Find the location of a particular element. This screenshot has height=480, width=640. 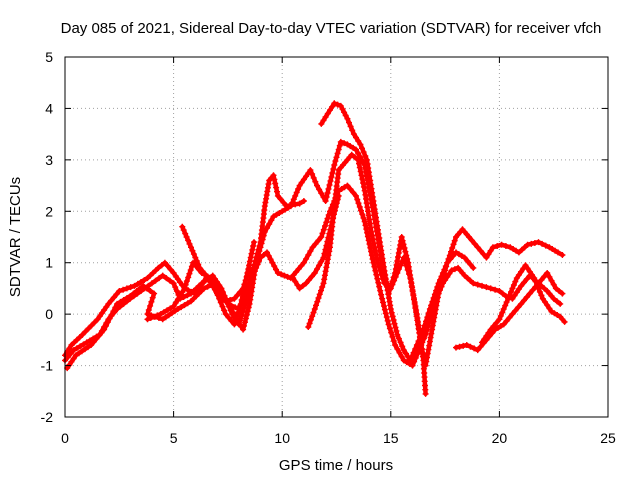

x-tick-label: 20 is located at coordinates (500, 438).